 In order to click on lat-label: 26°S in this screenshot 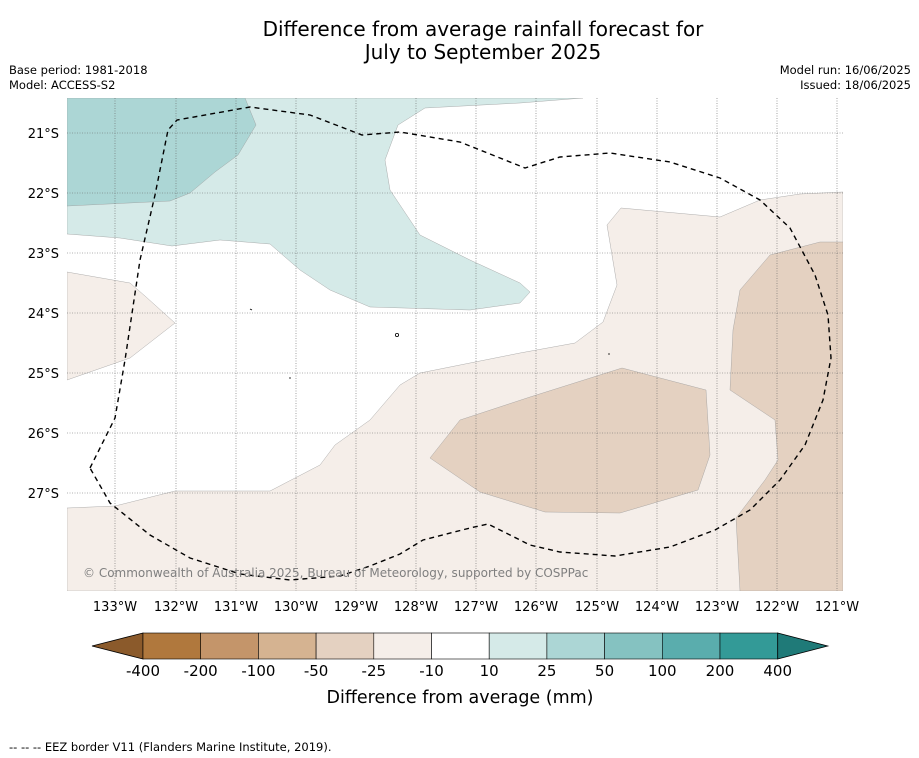, I will do `click(43, 434)`.